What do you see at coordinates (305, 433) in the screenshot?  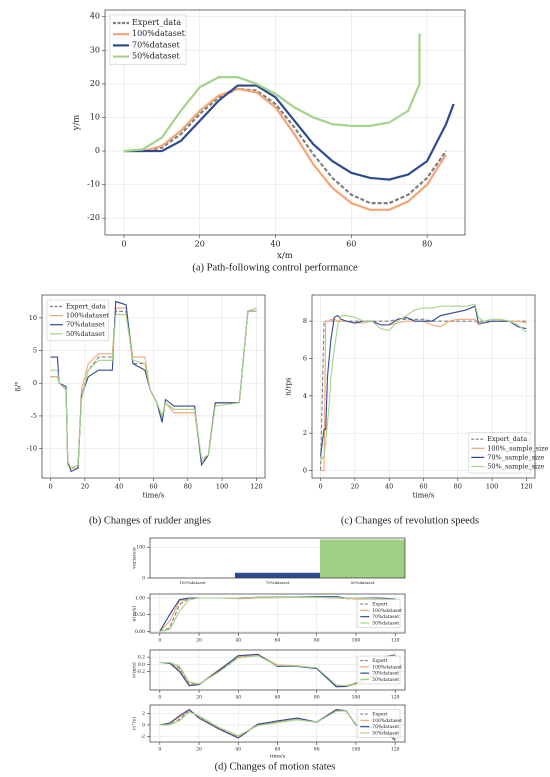 I see `y-tick-label: 2` at bounding box center [305, 433].